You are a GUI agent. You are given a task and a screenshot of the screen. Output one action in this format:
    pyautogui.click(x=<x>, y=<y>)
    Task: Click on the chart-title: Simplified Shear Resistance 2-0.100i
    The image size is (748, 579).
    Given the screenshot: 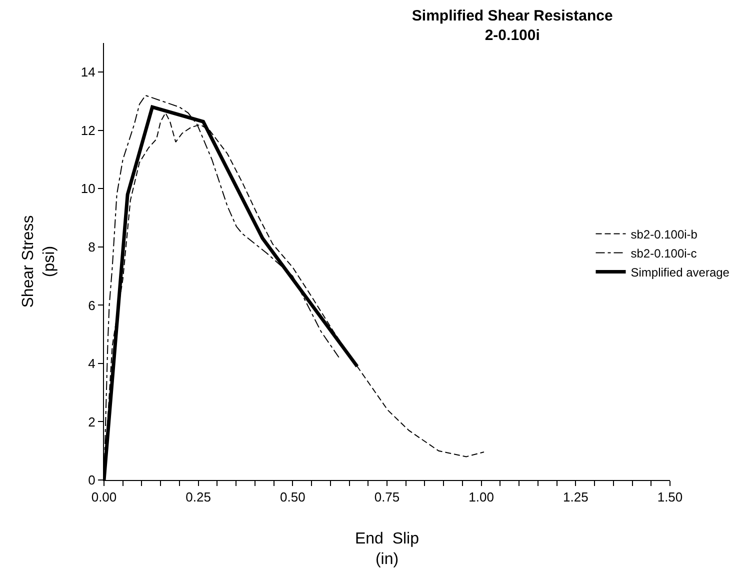 What is the action you would take?
    pyautogui.click(x=512, y=25)
    